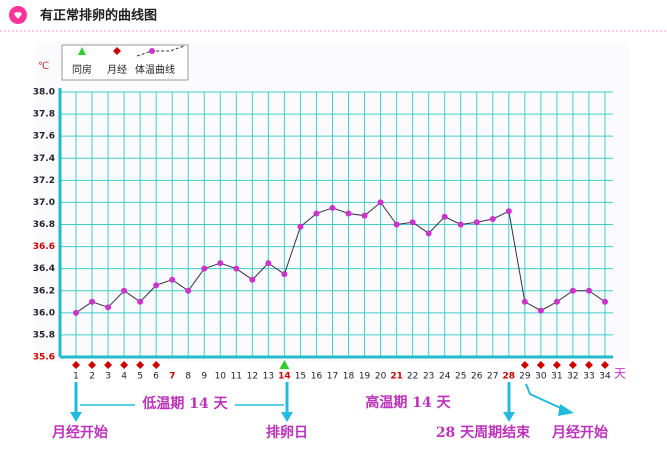 Image resolution: width=667 pixels, height=455 pixels. What do you see at coordinates (44, 269) in the screenshot?
I see `y-tick-label: 36.4` at bounding box center [44, 269].